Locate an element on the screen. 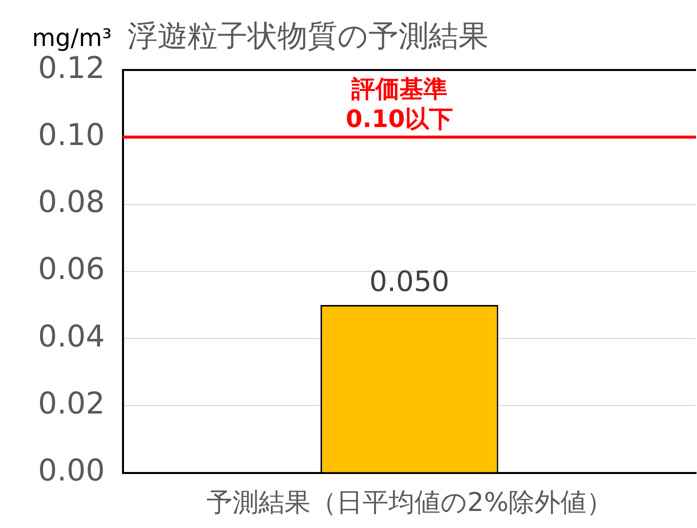  y-tick-label: 0.02 is located at coordinates (71, 404).